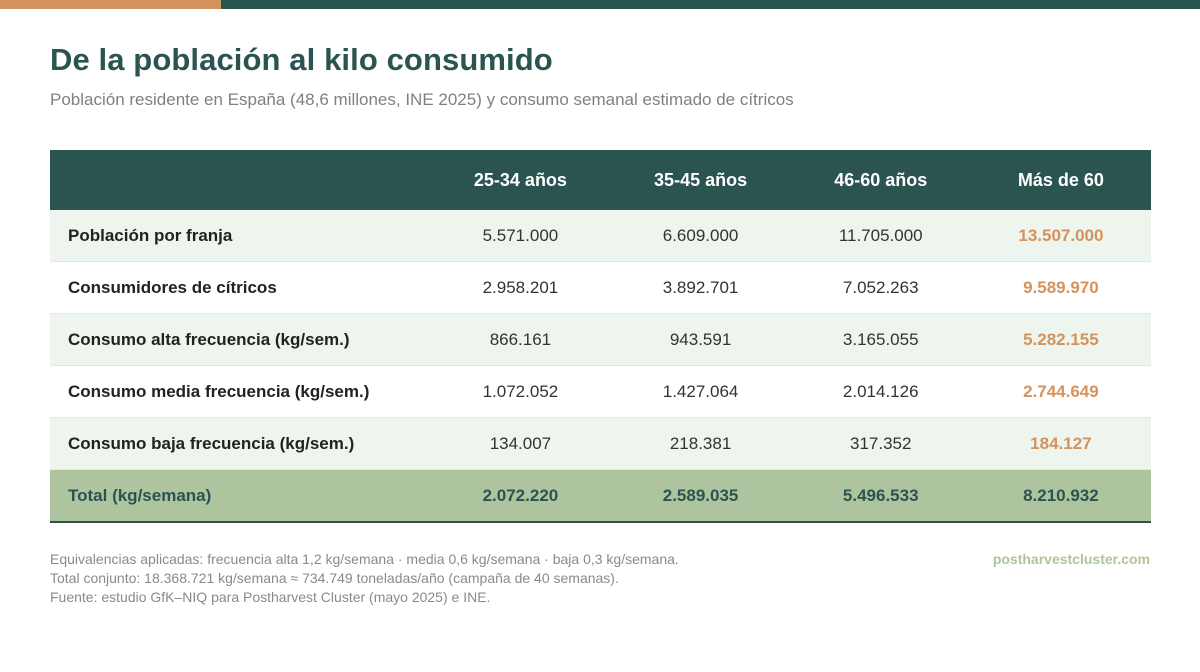 Image resolution: width=1200 pixels, height=672 pixels. I want to click on table-cell: 2.014.126, so click(880, 391).